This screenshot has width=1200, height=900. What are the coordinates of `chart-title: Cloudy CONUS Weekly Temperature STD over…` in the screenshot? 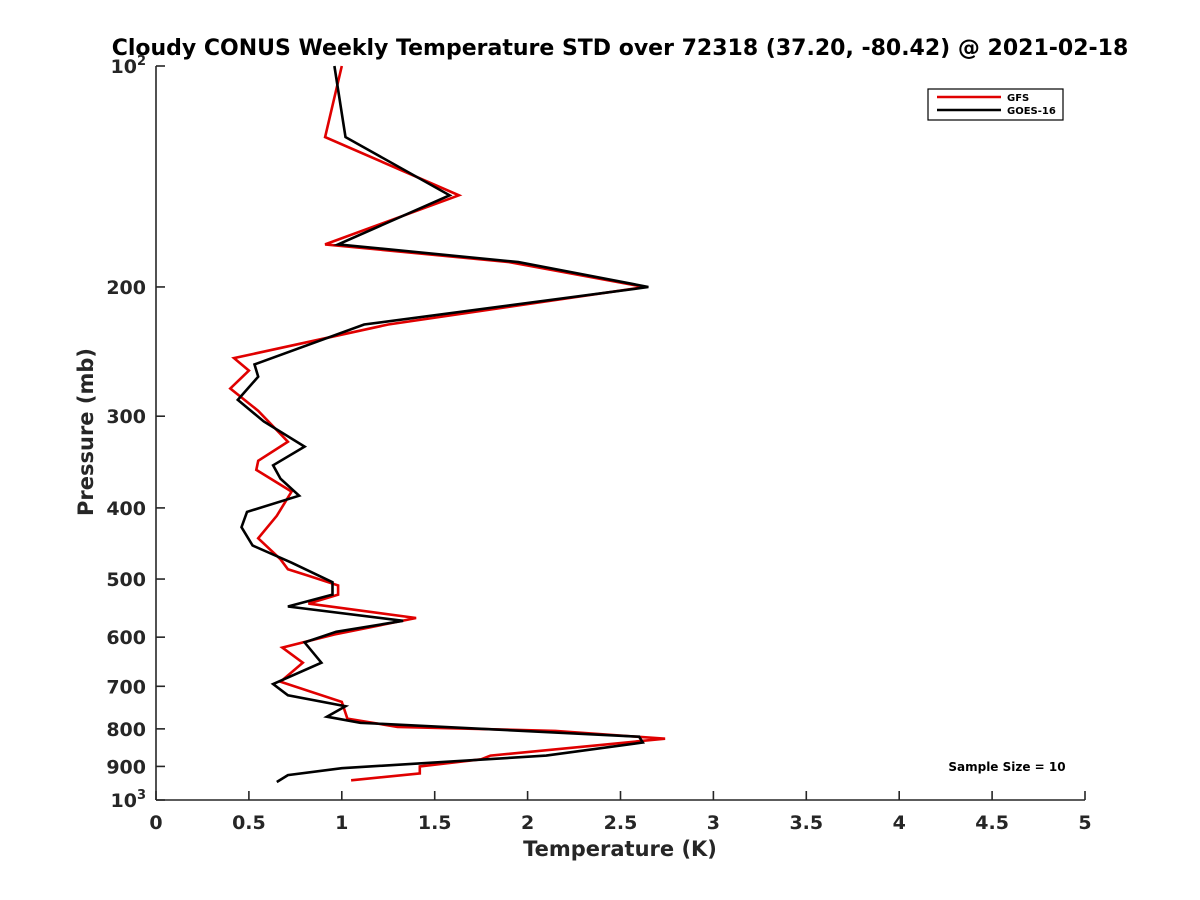 It's located at (620, 48).